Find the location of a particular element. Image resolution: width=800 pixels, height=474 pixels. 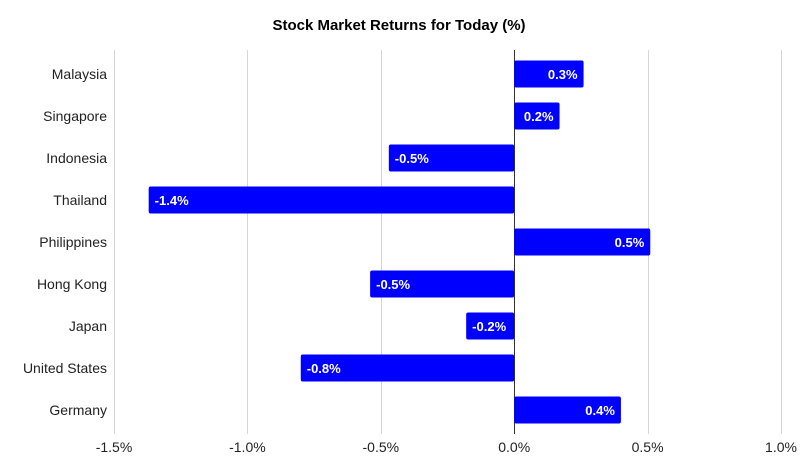

category-label: Hong Kong is located at coordinates (72, 284).